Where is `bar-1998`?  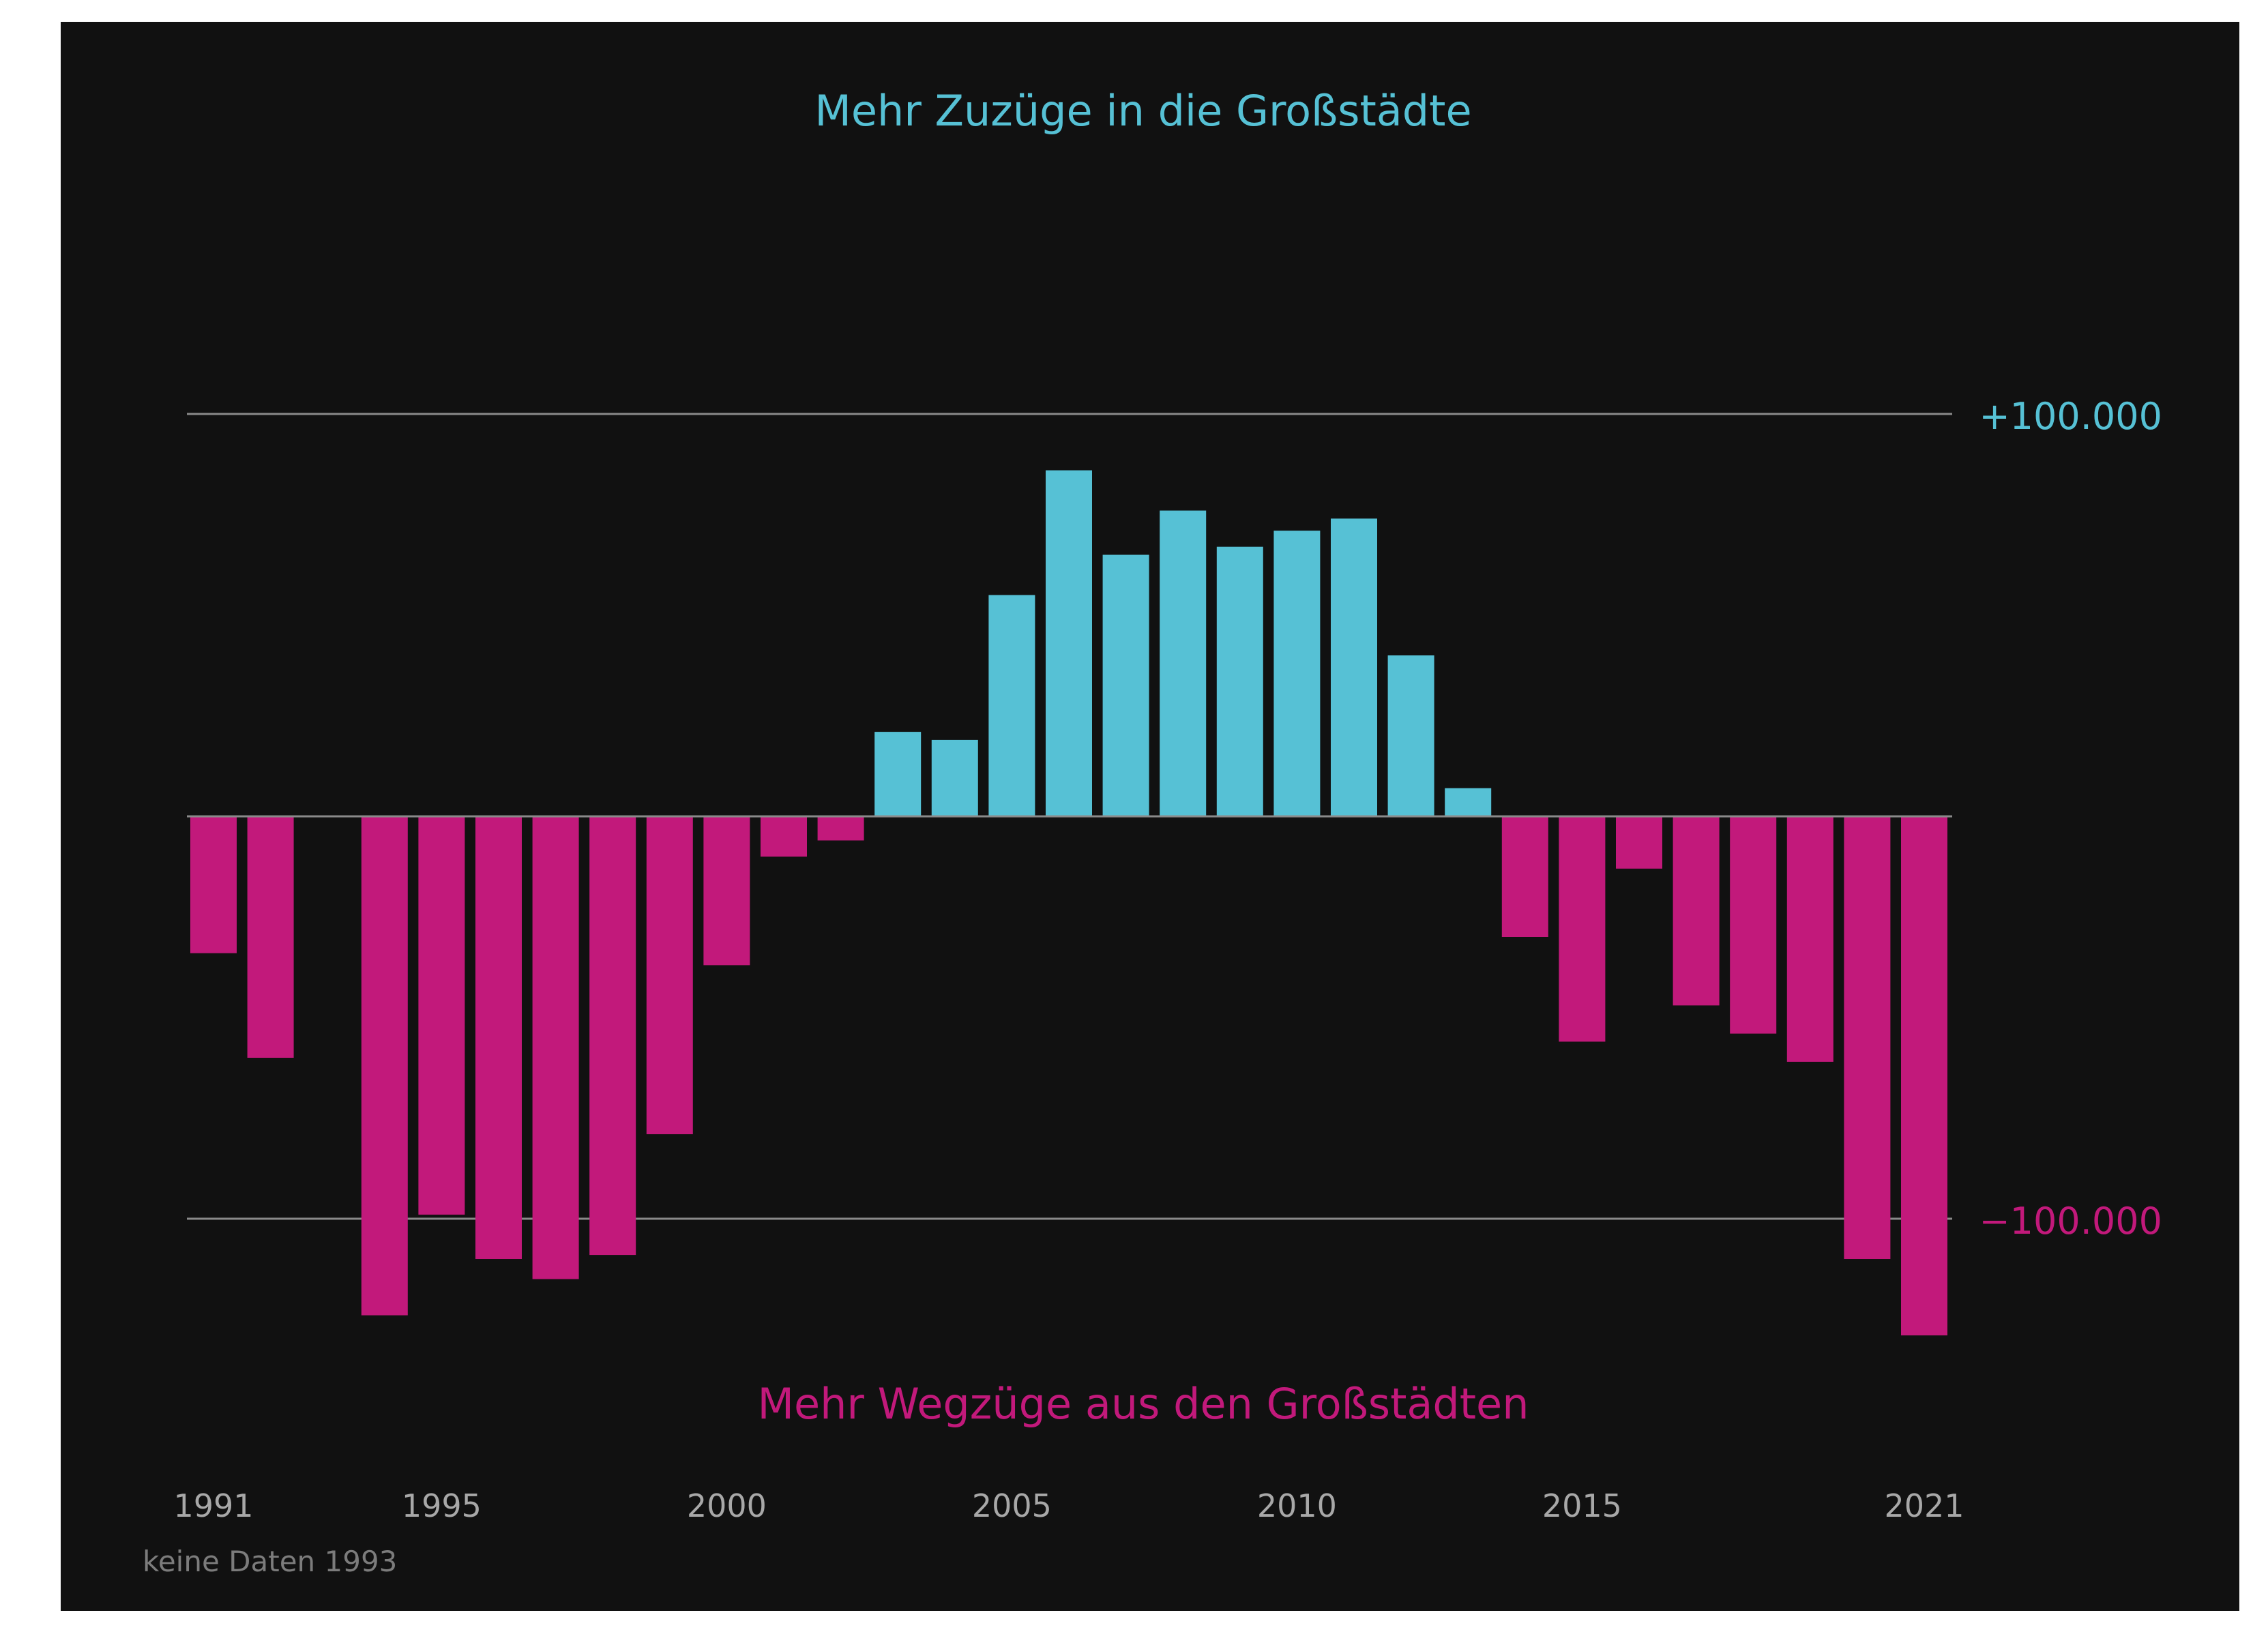
bar-1998 is located at coordinates (612, 1036).